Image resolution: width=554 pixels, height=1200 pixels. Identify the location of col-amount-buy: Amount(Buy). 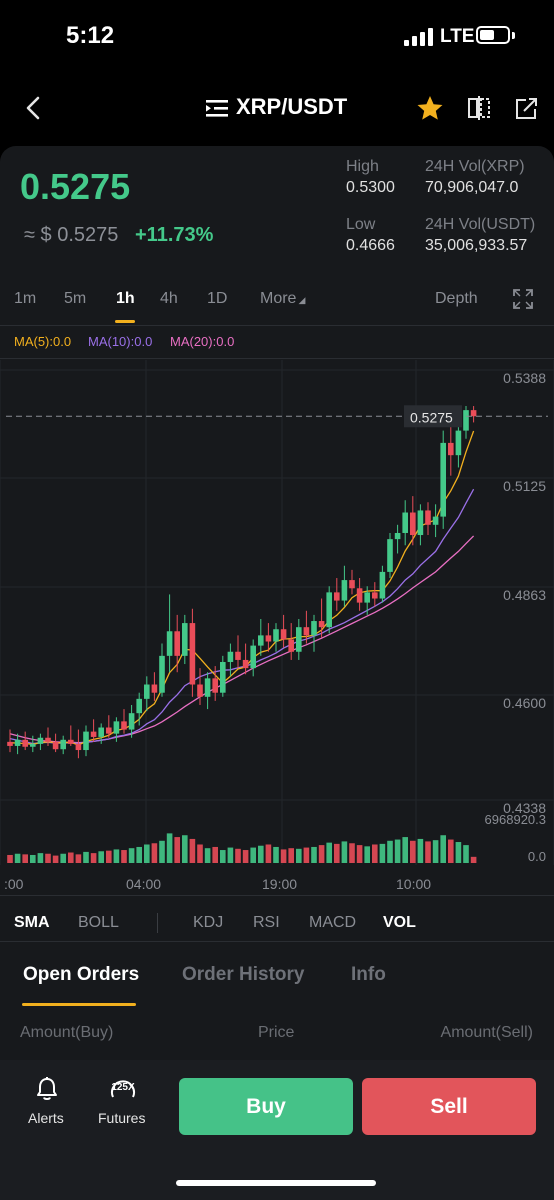
(67, 1032).